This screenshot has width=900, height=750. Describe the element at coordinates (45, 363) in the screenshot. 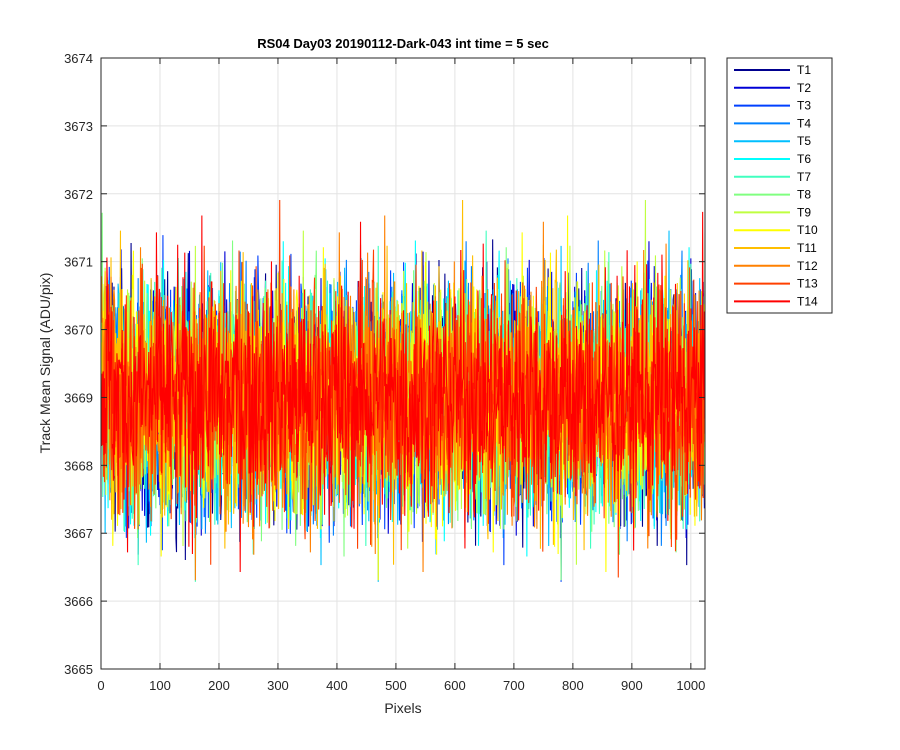

I see `y-axis-label: Track Mean Signal (ADU/pix)` at that location.